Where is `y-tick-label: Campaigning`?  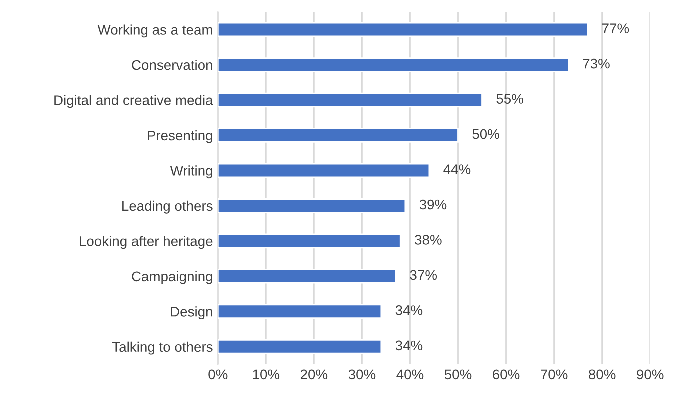
y-tick-label: Campaigning is located at coordinates (172, 277).